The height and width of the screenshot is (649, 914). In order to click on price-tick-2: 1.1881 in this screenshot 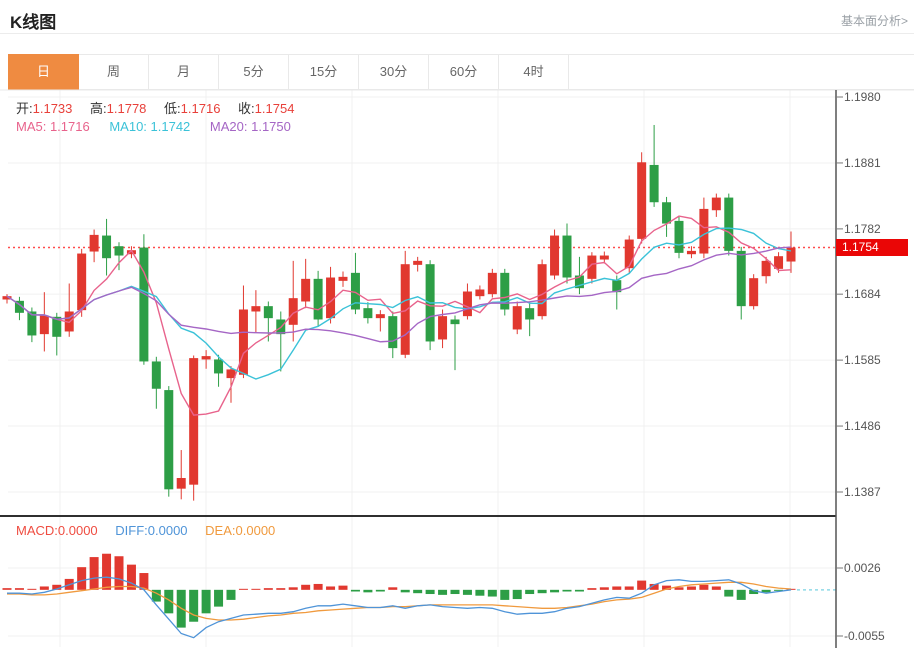, I will do `click(862, 163)`.